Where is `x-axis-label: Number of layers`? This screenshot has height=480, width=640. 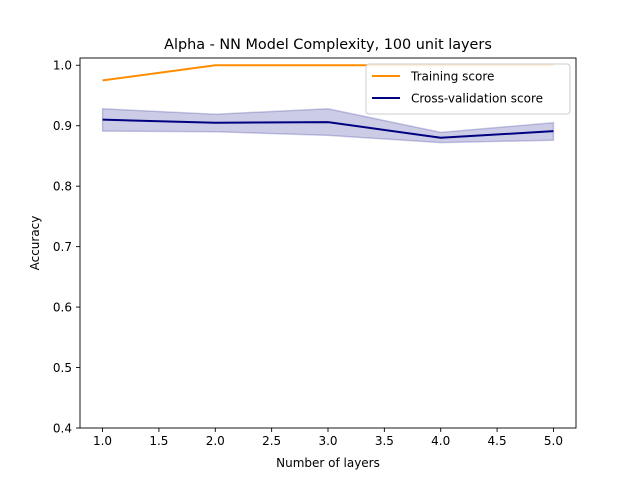 x-axis-label: Number of layers is located at coordinates (328, 463).